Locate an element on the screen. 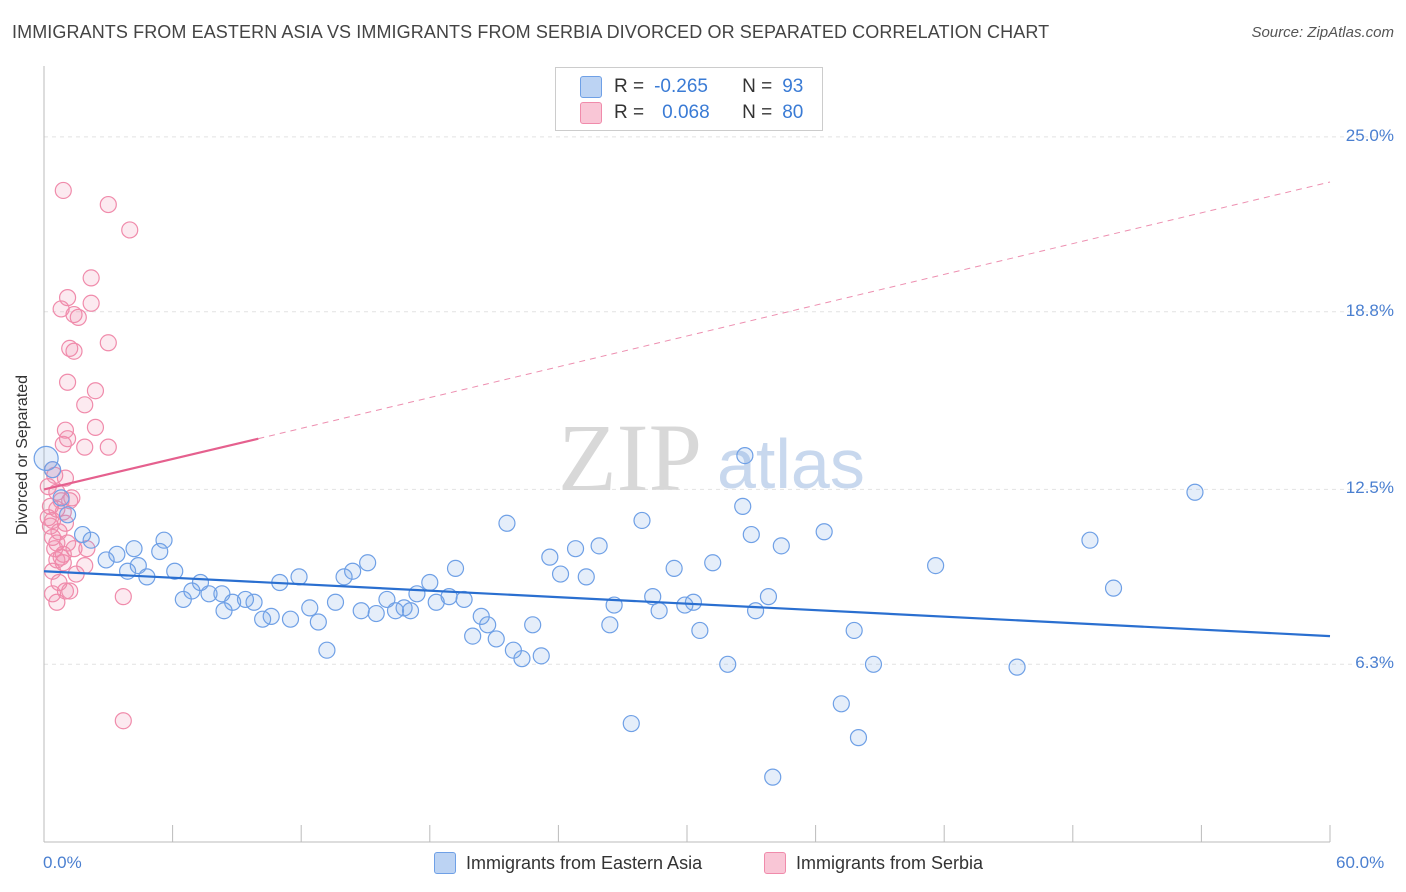 The width and height of the screenshot is (1406, 892). x-tick-max: 60.0% is located at coordinates (1360, 862).